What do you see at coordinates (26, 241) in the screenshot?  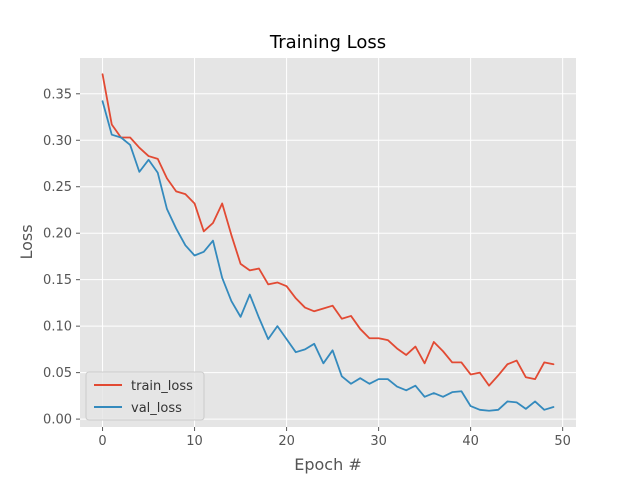 I see `y-axis-label: Loss` at bounding box center [26, 241].